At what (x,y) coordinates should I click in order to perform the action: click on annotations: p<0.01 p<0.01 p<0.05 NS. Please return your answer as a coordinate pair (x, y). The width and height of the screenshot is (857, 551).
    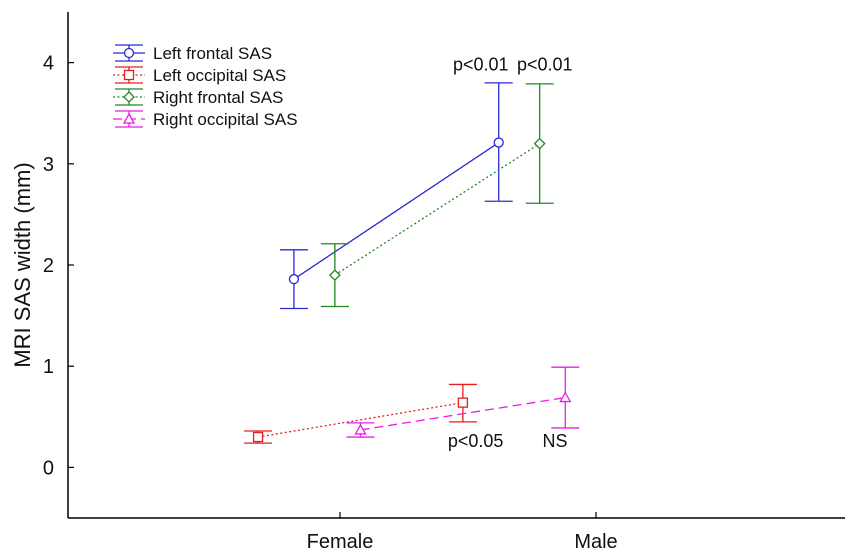
    Looking at the image, I should click on (510, 253).